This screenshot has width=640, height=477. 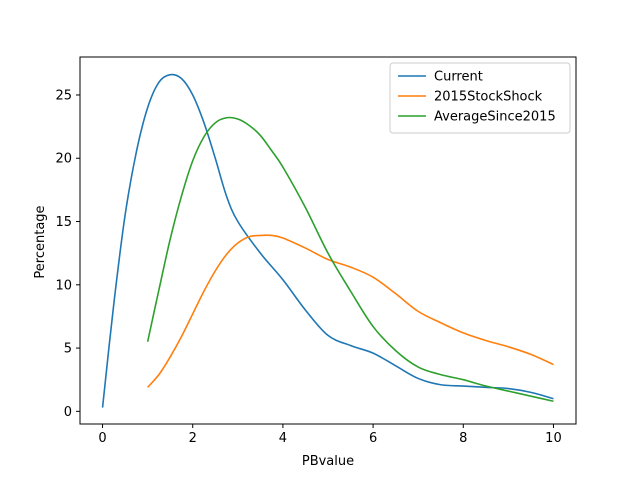 What do you see at coordinates (63, 285) in the screenshot?
I see `y-tick-label: 10` at bounding box center [63, 285].